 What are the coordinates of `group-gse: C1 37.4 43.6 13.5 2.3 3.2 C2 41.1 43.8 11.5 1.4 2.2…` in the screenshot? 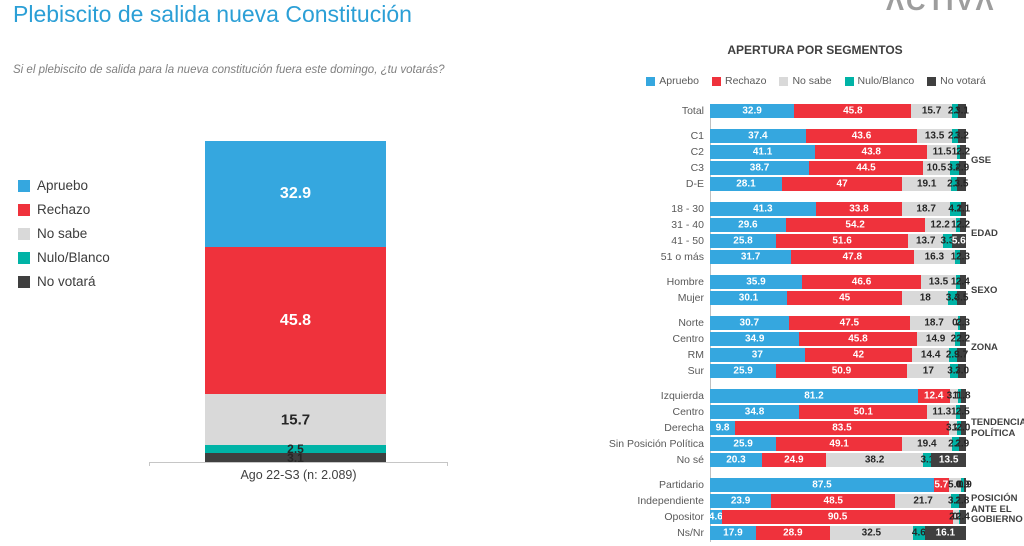 It's located at (825, 161).